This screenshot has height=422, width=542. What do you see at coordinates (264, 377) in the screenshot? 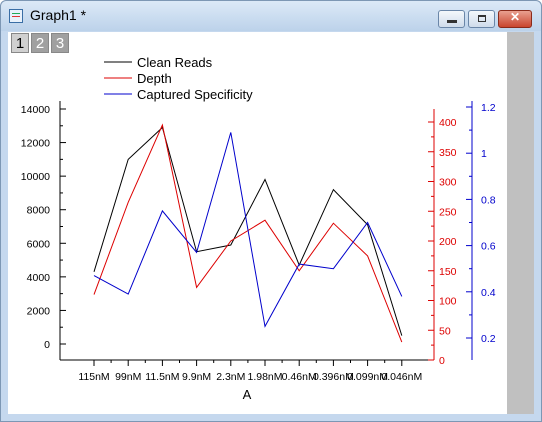
I see `x-tick-label: 1.98nM` at bounding box center [264, 377].